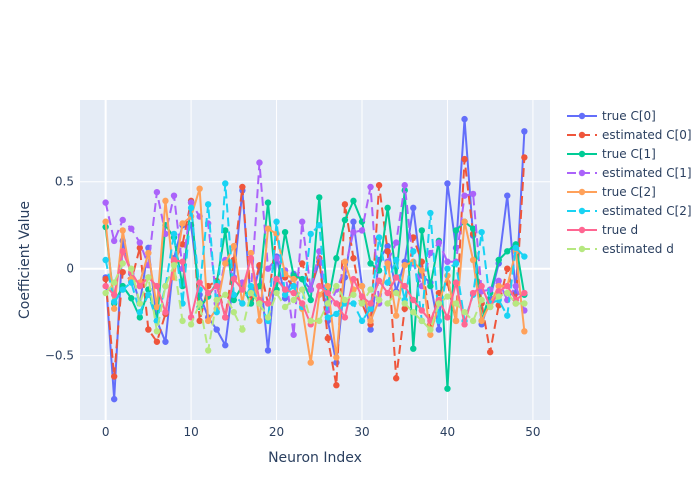 The width and height of the screenshot is (700, 500). Describe the element at coordinates (602, 230) in the screenshot. I see `legend-item-true-d: true d` at that location.